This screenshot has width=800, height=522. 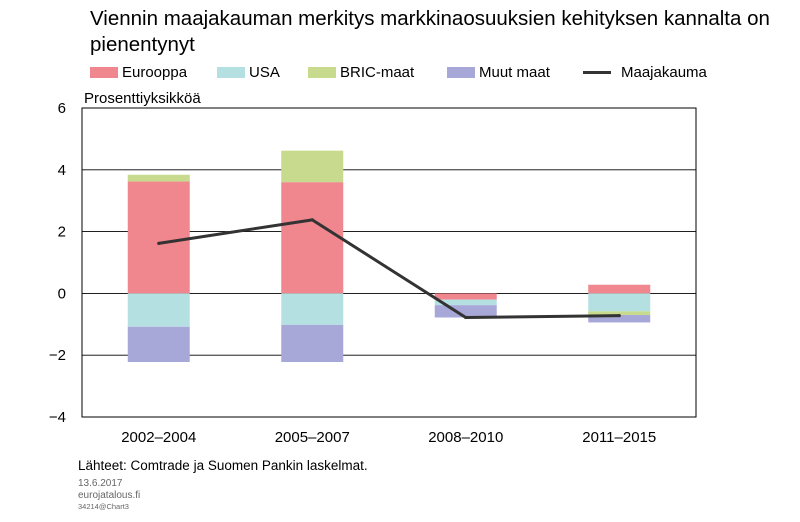 I want to click on legend-label-maajakauma: Maajakauma, so click(x=664, y=72).